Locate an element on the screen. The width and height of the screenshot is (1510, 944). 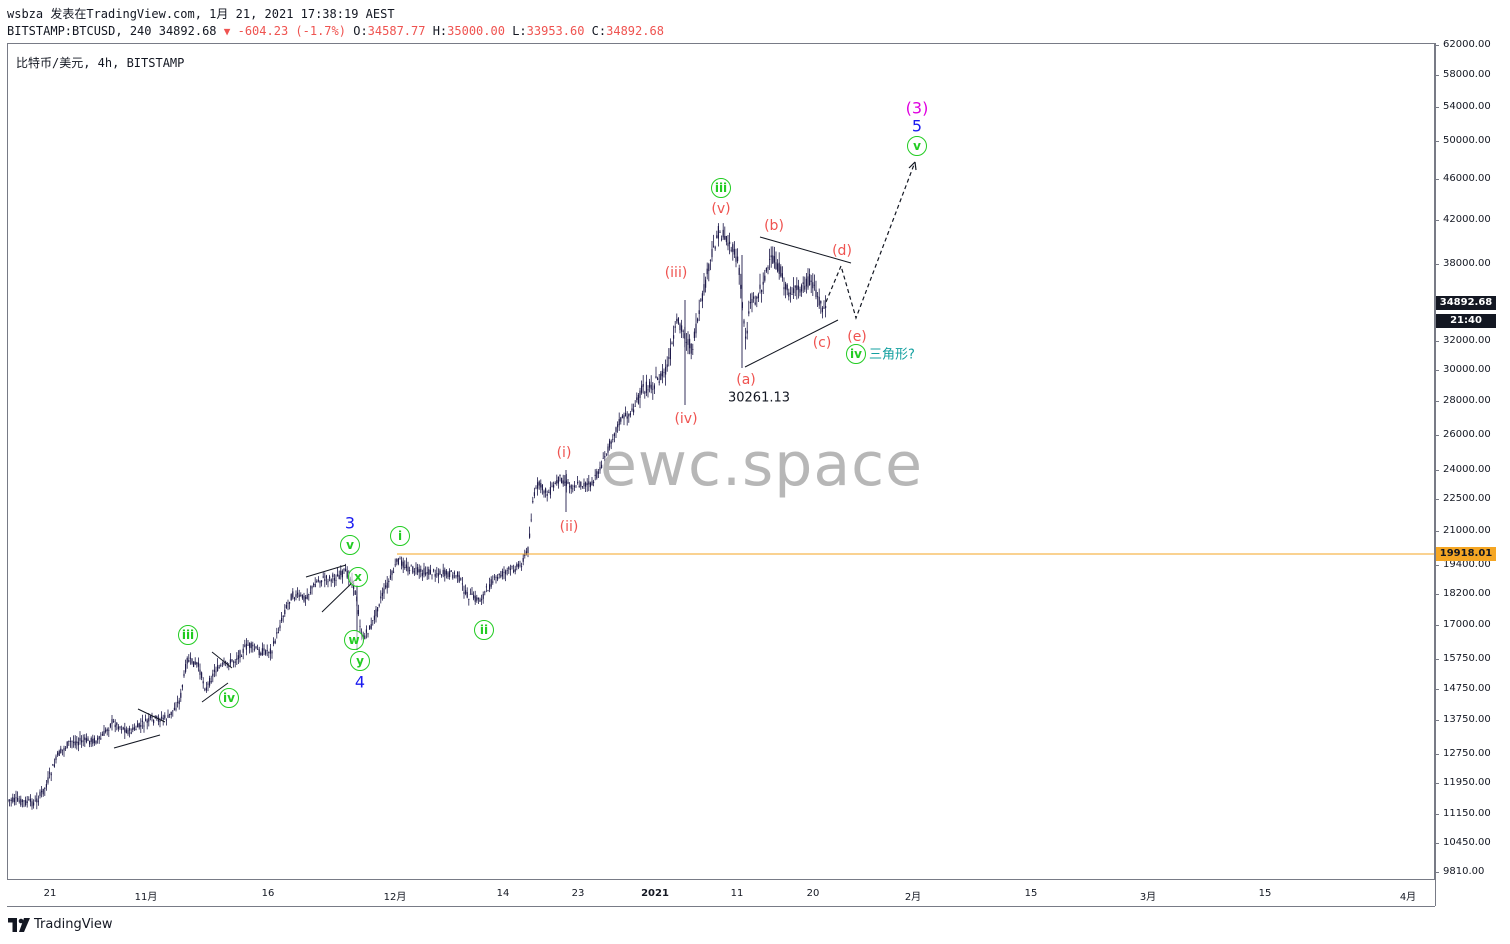
time-tick-label: 23 is located at coordinates (578, 893).